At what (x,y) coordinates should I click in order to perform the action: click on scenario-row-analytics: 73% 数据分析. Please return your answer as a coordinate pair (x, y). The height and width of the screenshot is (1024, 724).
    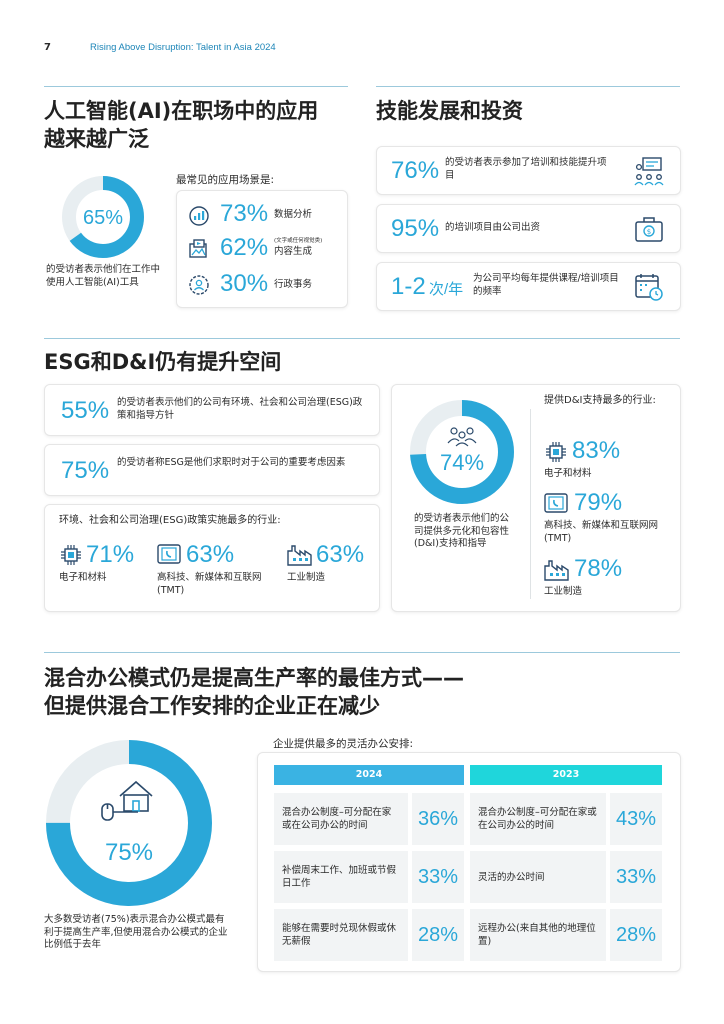
    Looking at the image, I should click on (266, 215).